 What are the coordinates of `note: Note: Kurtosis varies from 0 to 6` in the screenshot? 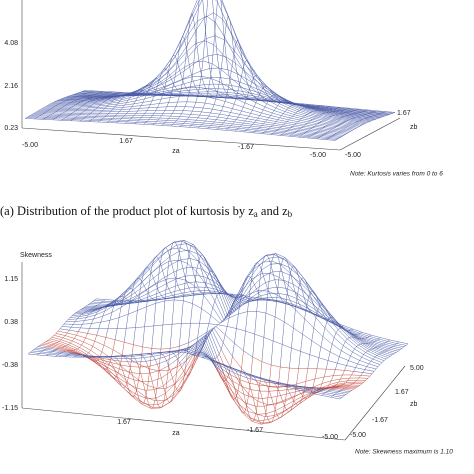 It's located at (396, 174).